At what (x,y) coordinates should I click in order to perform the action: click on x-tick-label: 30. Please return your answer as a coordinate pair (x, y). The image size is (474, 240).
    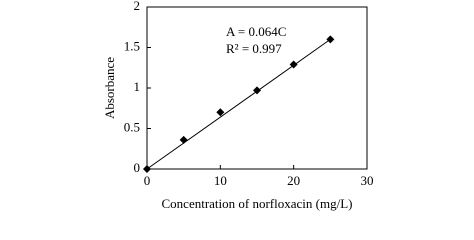
    Looking at the image, I should click on (367, 180).